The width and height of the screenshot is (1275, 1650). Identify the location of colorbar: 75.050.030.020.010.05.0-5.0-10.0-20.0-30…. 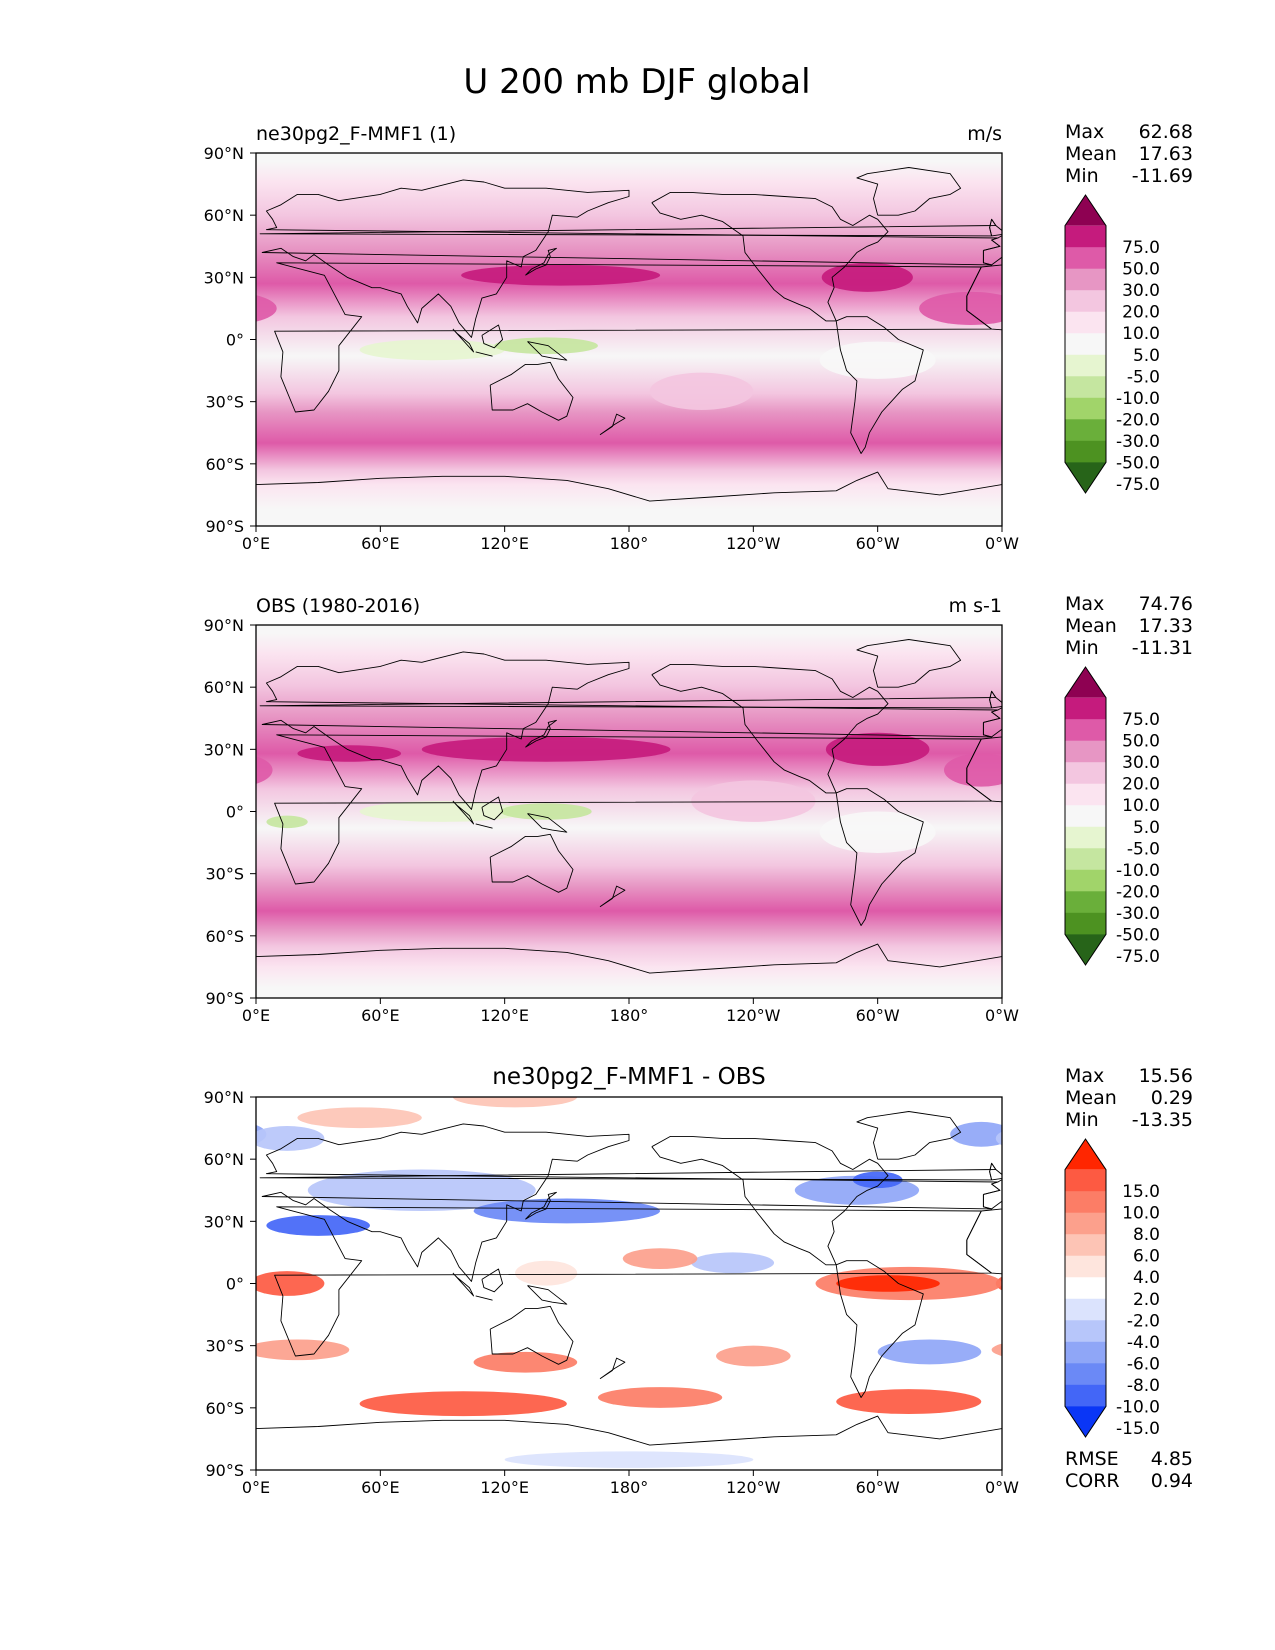
(1112, 816).